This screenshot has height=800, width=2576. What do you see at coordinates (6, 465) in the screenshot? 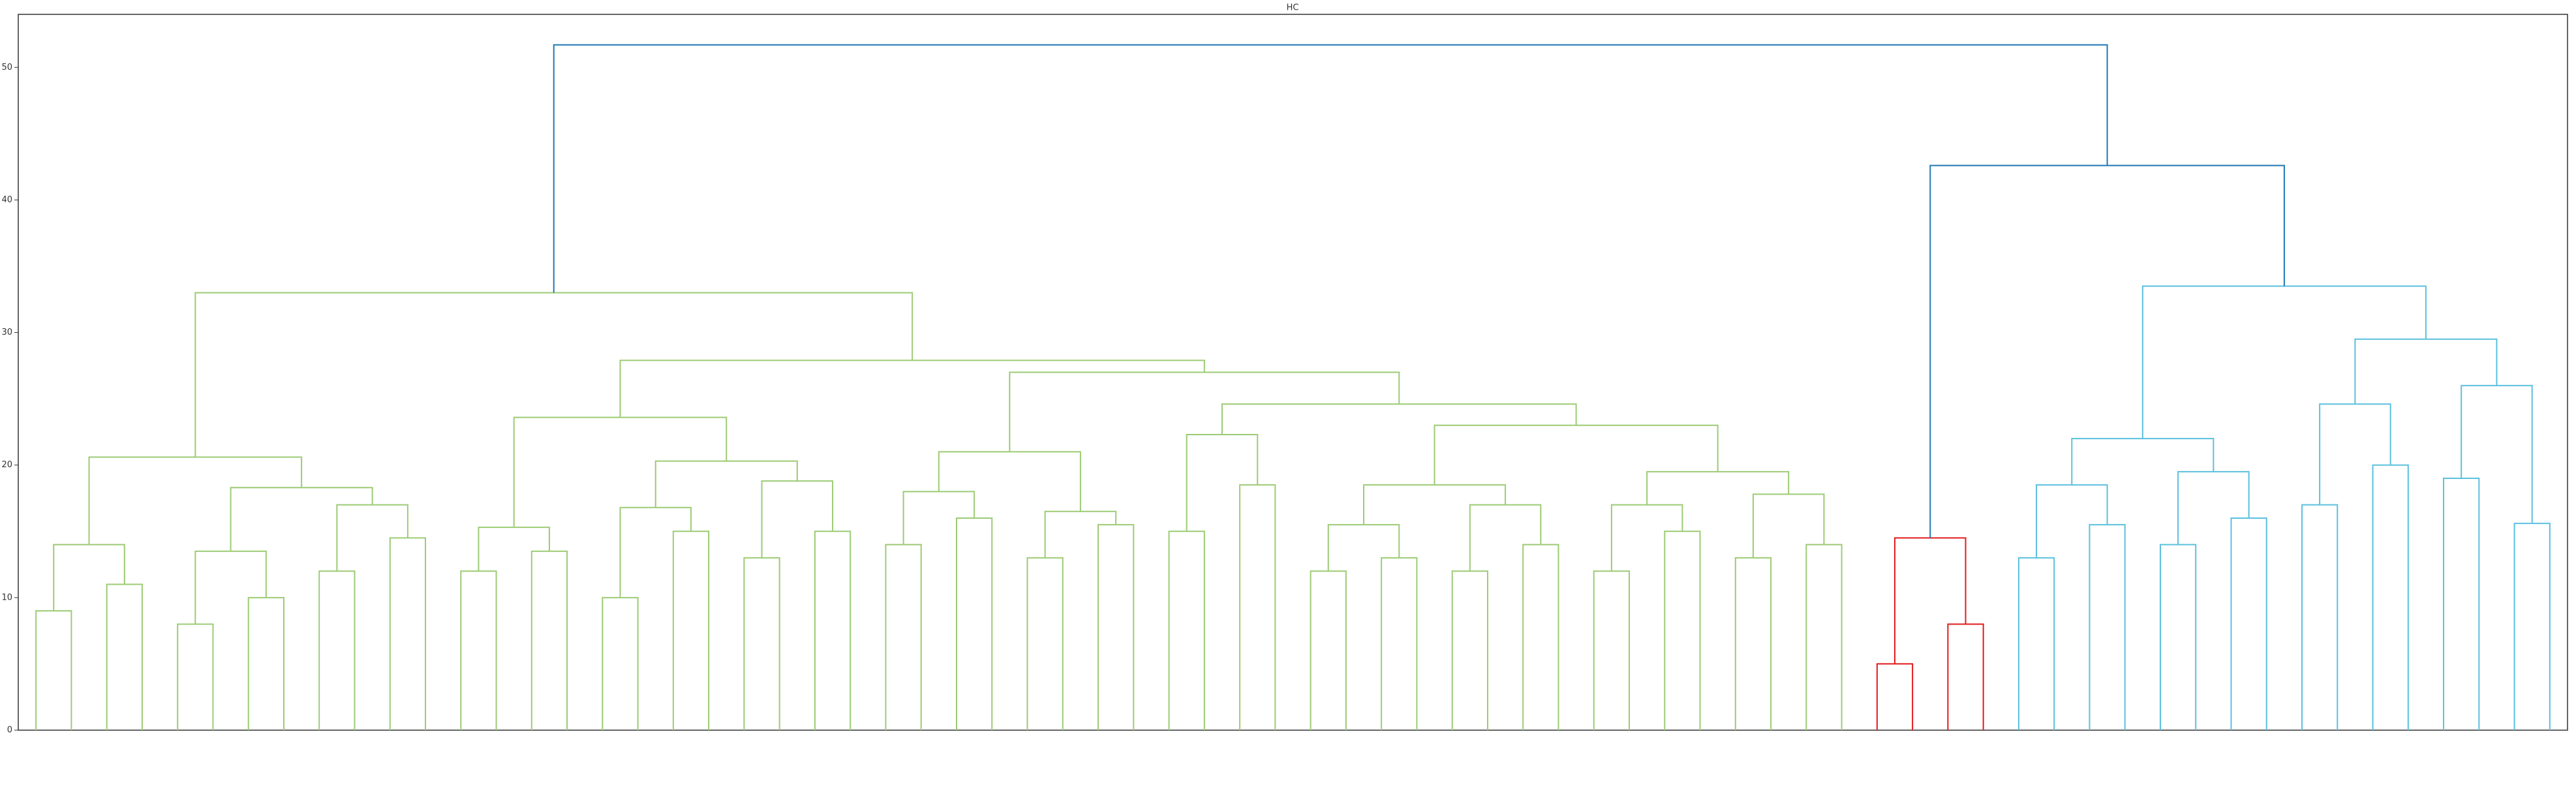
I see `y-tick-label: 20` at bounding box center [6, 465].